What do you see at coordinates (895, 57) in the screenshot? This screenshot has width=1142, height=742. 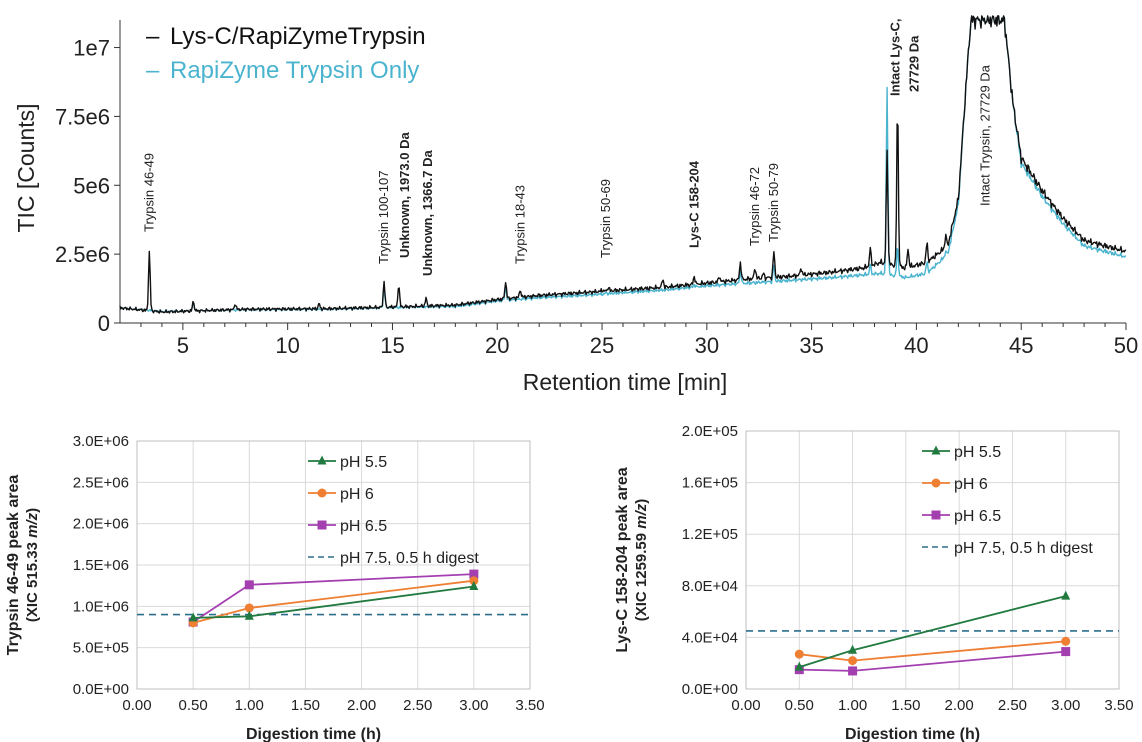 I see `peak-annotation: Intact Lys-C,` at bounding box center [895, 57].